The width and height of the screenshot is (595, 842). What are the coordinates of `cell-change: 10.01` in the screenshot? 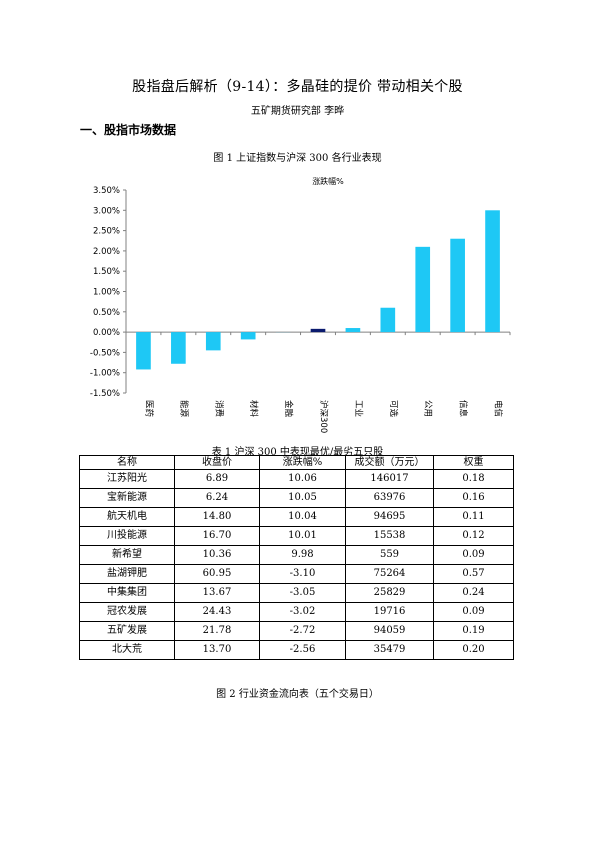 It's located at (302, 536).